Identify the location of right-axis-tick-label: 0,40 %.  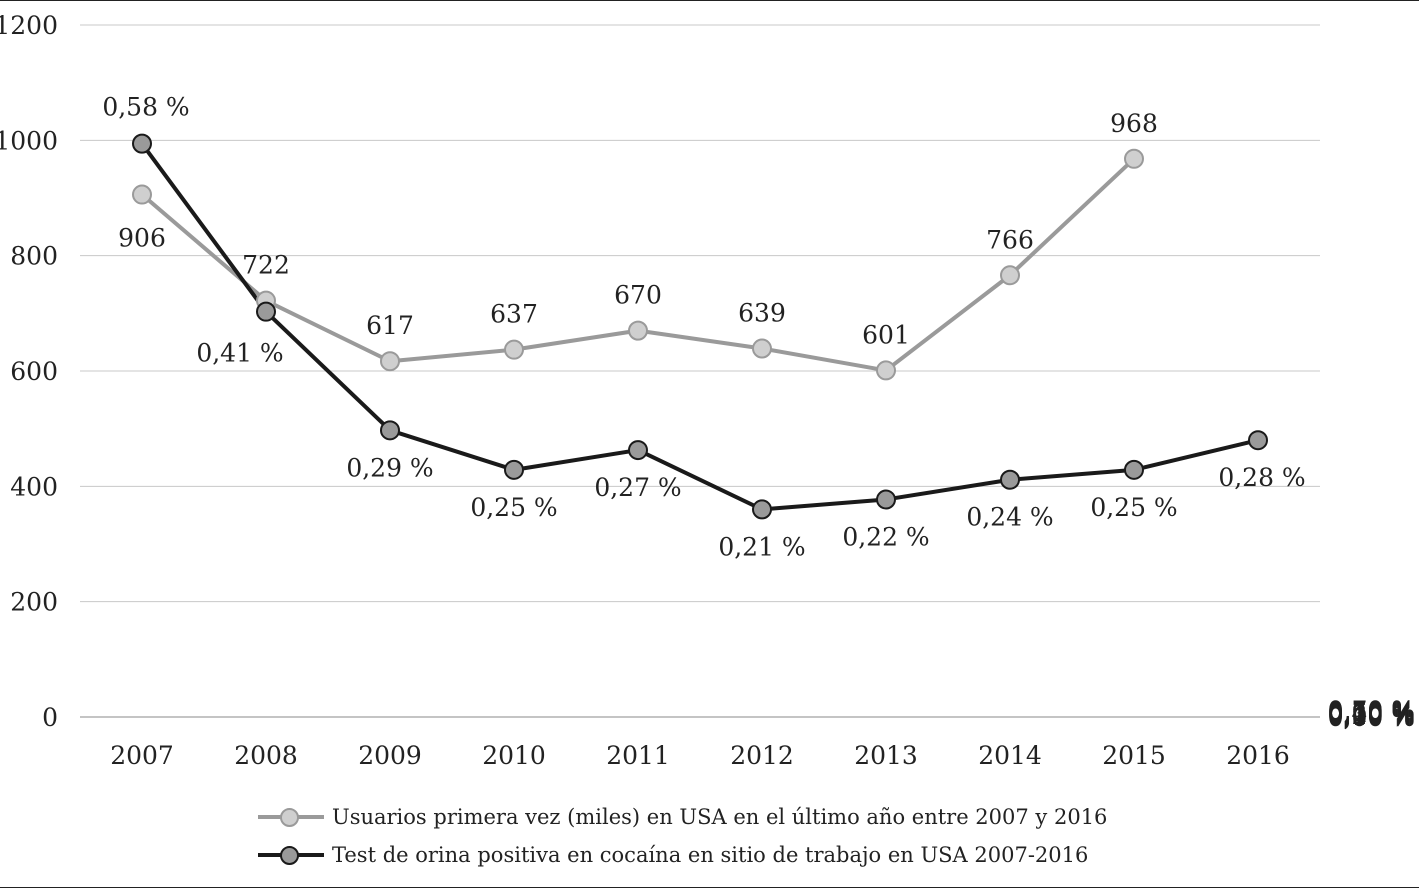
(1371, 713).